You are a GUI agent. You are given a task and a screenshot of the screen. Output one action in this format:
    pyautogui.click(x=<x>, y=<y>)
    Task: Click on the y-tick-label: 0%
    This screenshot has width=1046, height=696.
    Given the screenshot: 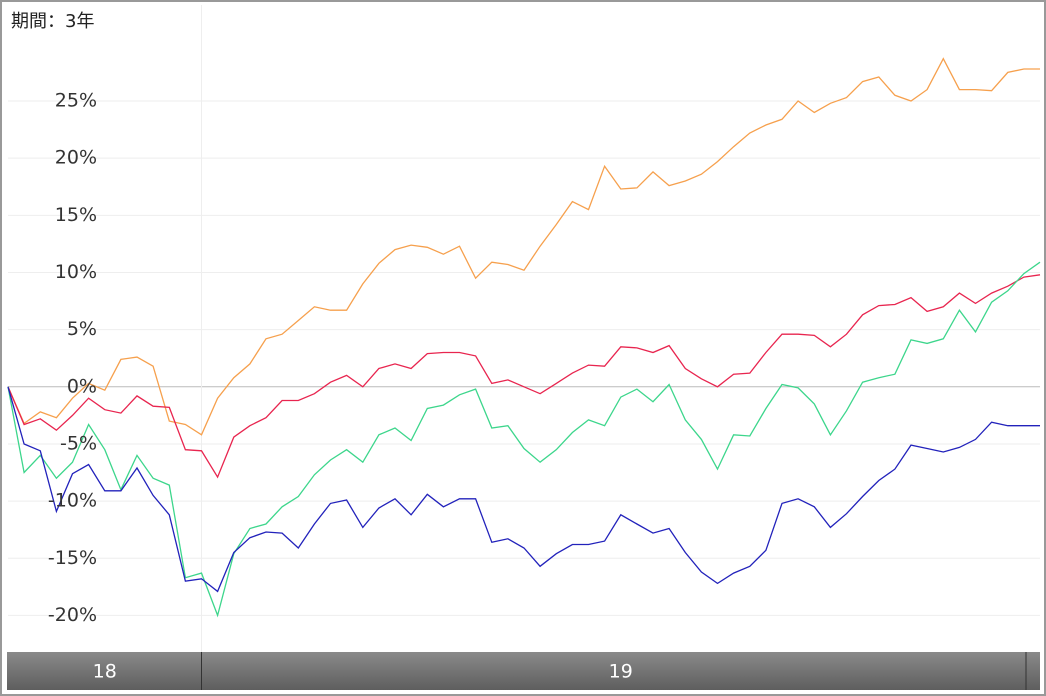 What is the action you would take?
    pyautogui.click(x=82, y=386)
    